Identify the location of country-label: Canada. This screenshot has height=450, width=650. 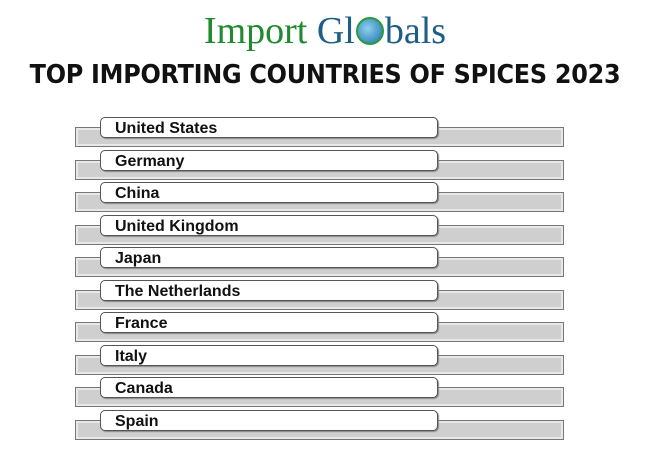
(269, 387).